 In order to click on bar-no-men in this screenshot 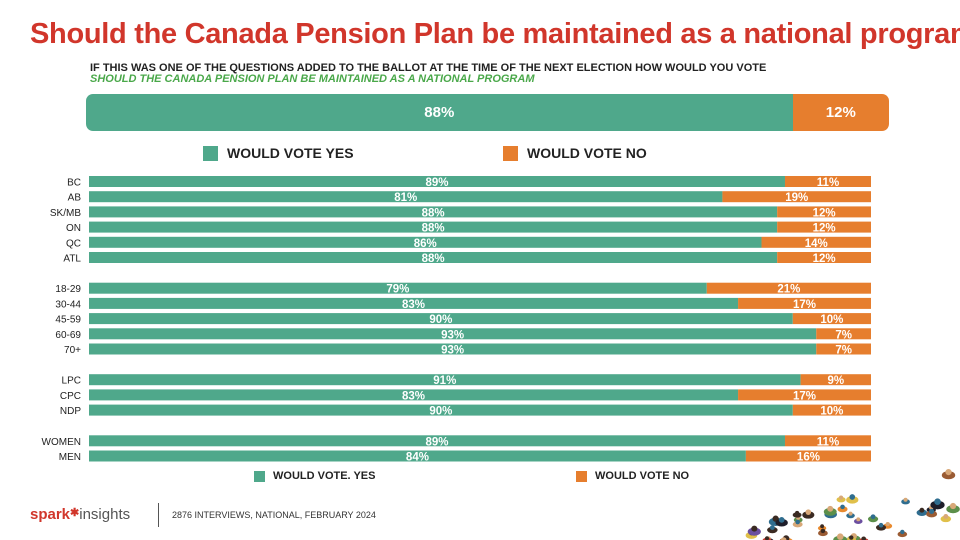, I will do `click(808, 456)`.